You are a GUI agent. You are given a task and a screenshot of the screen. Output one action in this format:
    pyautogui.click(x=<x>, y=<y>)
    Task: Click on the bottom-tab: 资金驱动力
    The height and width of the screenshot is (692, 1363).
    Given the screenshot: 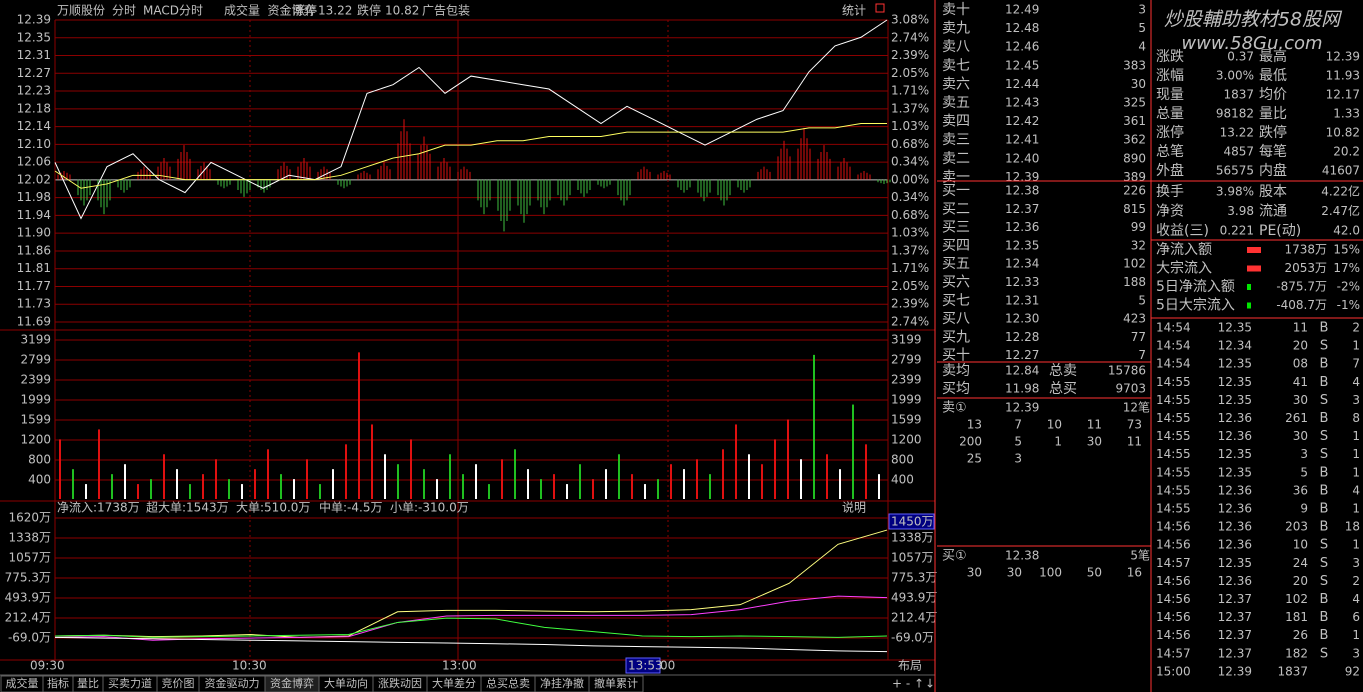 What is the action you would take?
    pyautogui.click(x=232, y=683)
    